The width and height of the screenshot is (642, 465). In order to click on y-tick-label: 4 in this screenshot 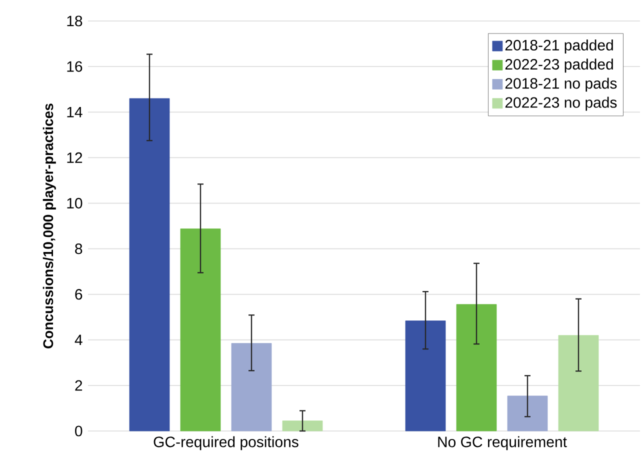, I will do `click(78, 340)`.